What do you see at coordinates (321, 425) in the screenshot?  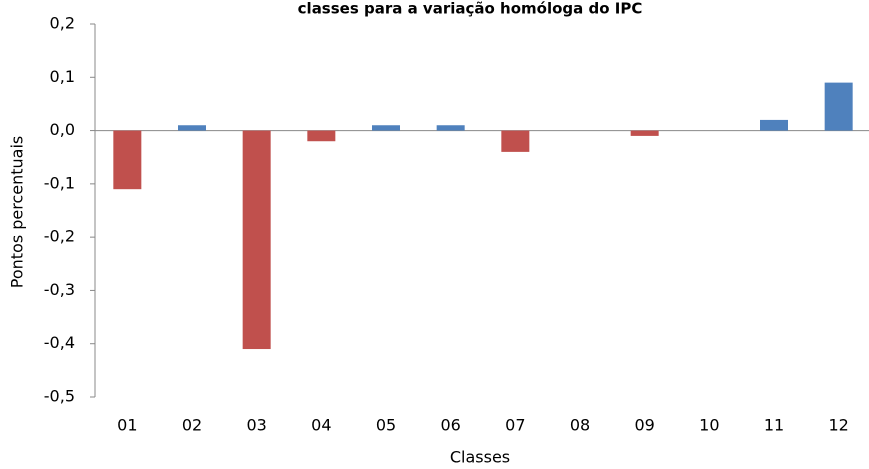 I see `x-tick-label: 04` at bounding box center [321, 425].